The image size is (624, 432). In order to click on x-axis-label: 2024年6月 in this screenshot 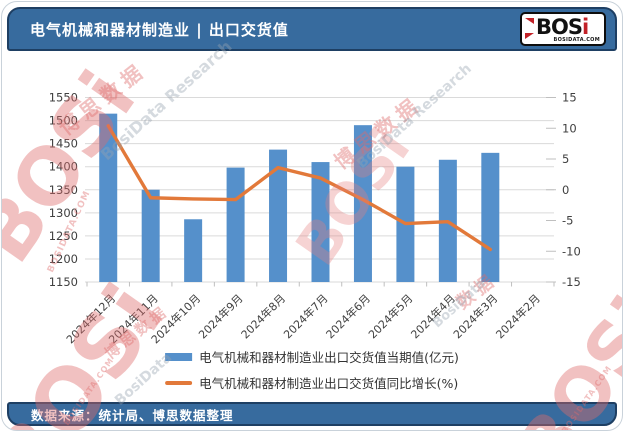, I will do `click(348, 316)`.